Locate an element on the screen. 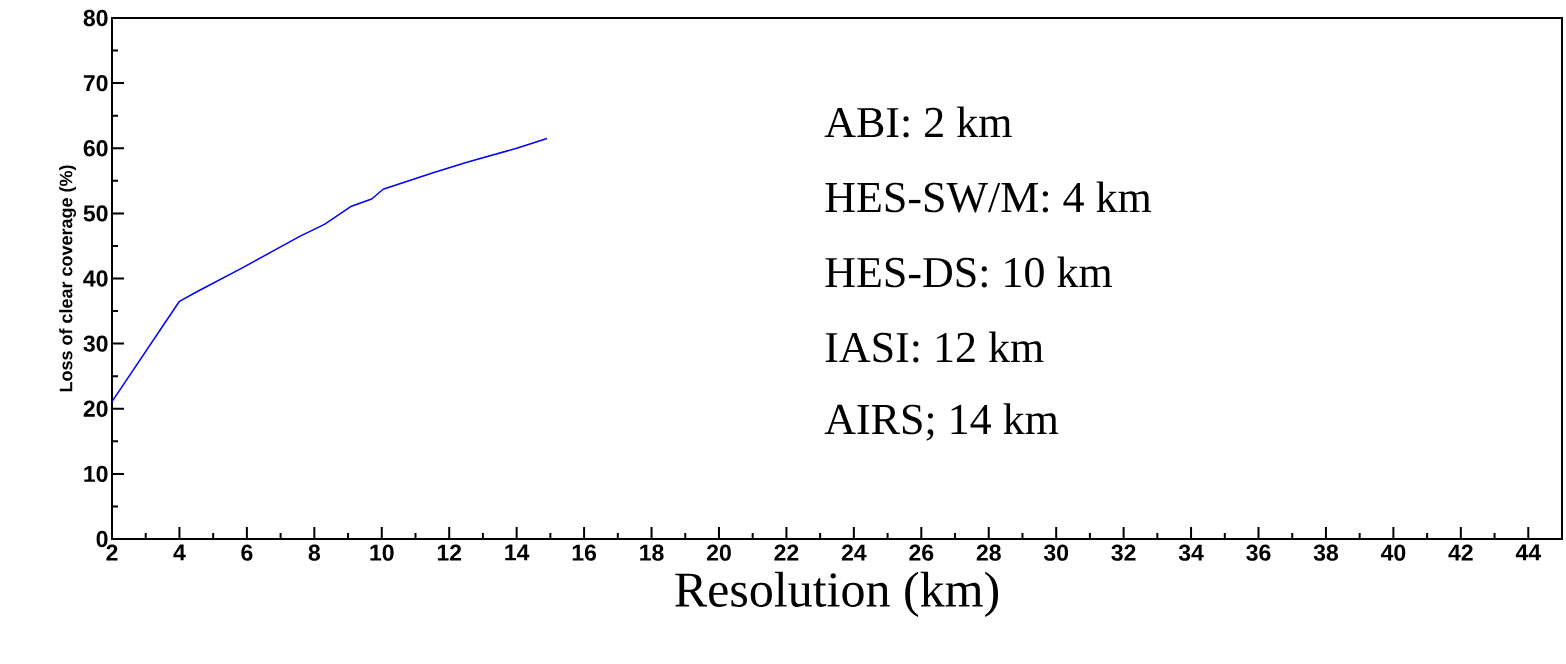 The height and width of the screenshot is (664, 1566). x-tick-label: 18 is located at coordinates (652, 552).